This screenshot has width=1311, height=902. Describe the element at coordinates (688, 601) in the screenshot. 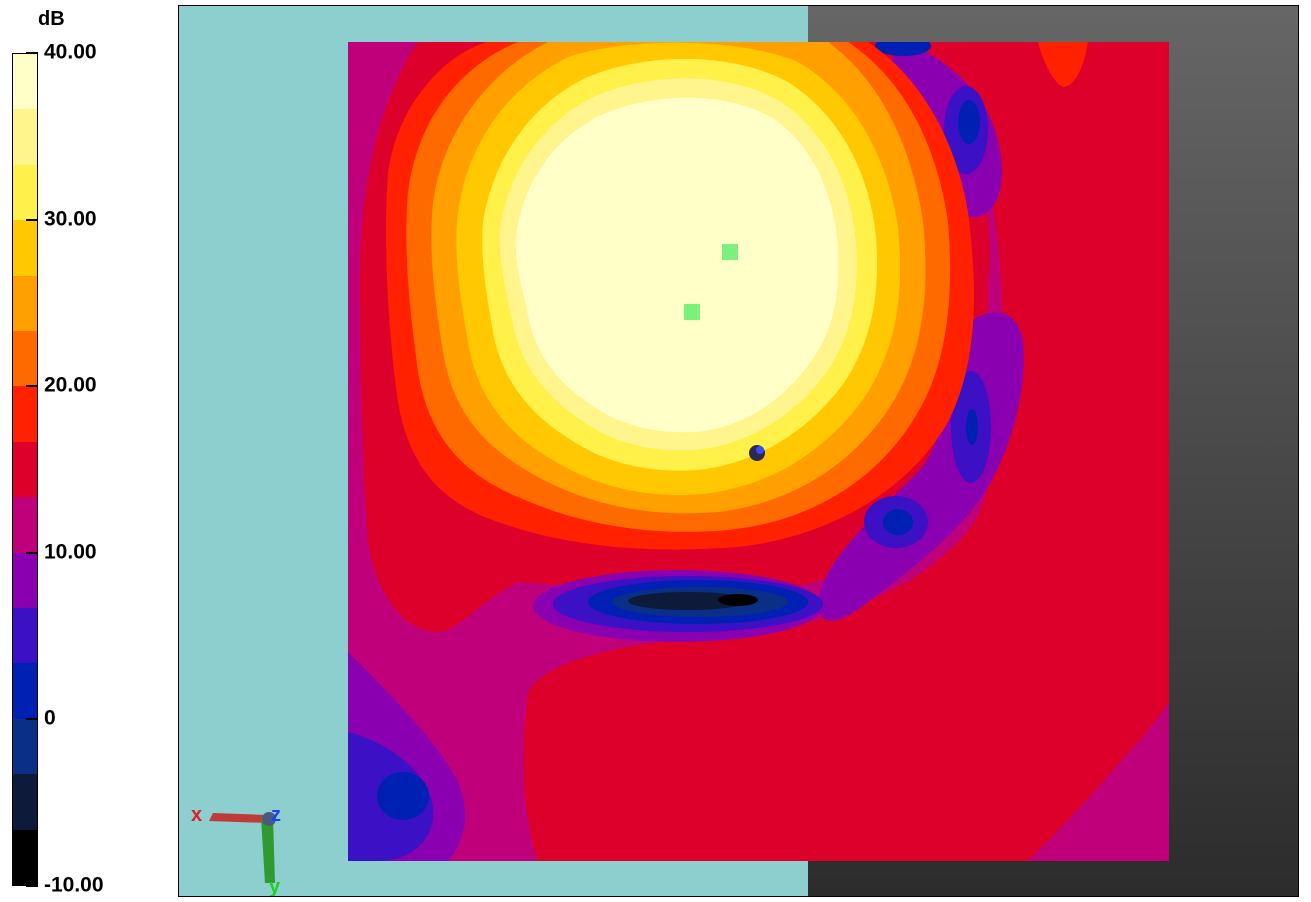

I see `contour-well-dark` at that location.